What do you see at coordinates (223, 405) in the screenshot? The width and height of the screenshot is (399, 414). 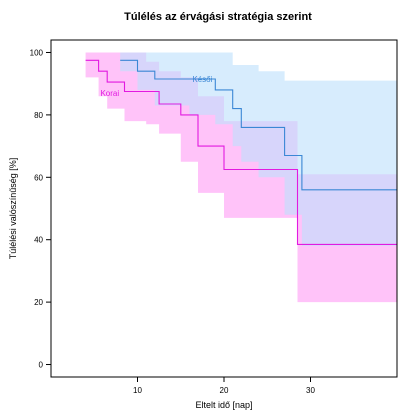 I see `x-axis-label: Eltelt idő [nap]` at bounding box center [223, 405].